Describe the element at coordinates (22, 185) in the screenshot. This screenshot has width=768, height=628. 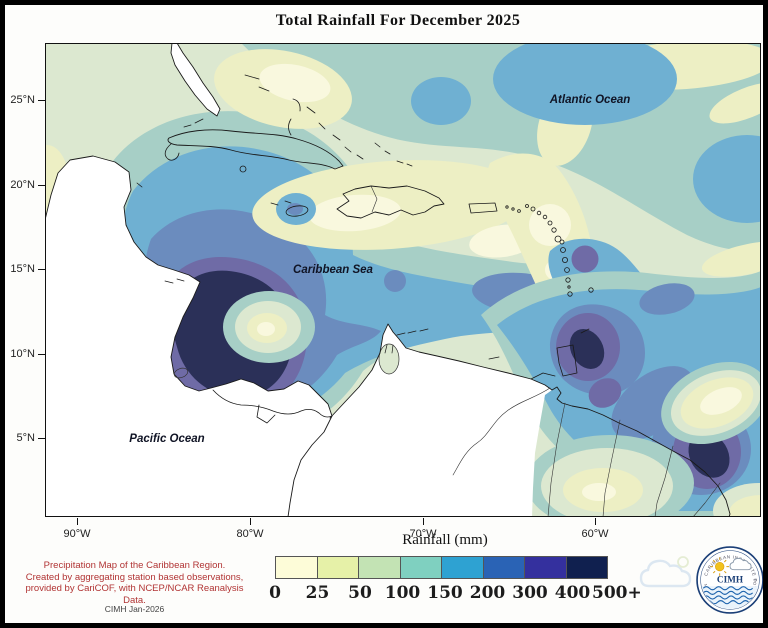
I see `lat-tick-label: 20°N` at that location.